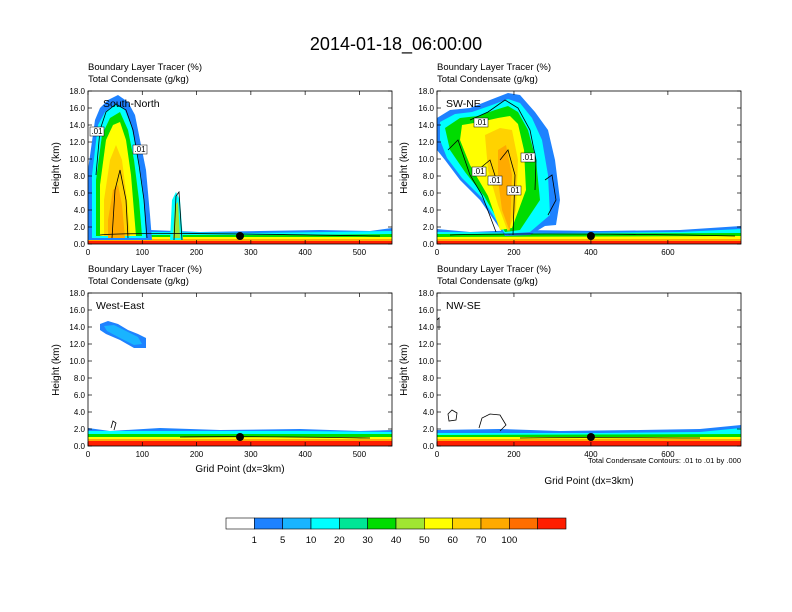 The width and height of the screenshot is (792, 612). I want to click on colorbar-label: 5, so click(282, 540).